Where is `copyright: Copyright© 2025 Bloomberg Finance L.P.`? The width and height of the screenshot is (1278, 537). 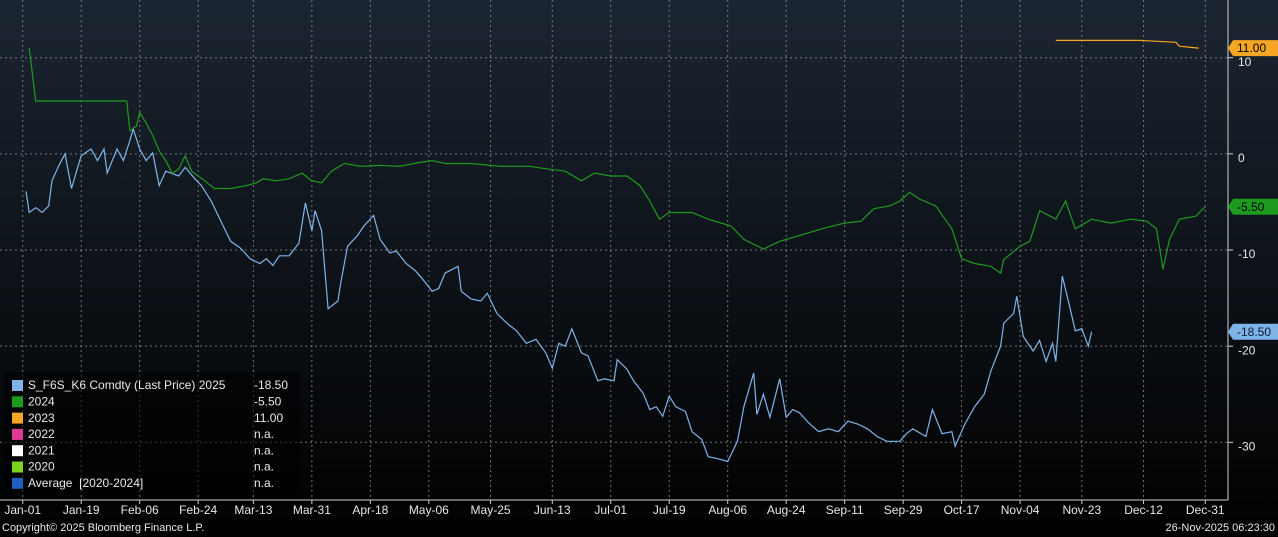 copyright: Copyright© 2025 Bloomberg Finance L.P. is located at coordinates (103, 528).